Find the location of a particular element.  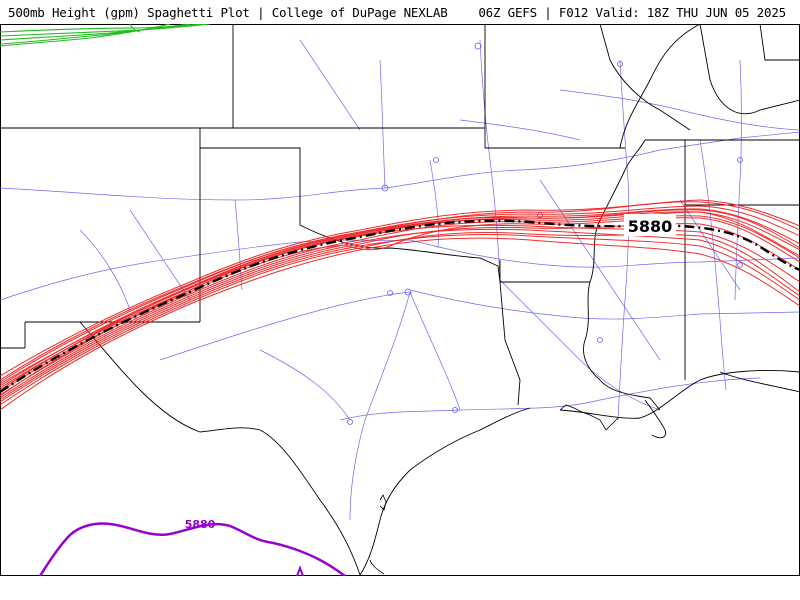

north-member-contours is located at coordinates (105, 35).